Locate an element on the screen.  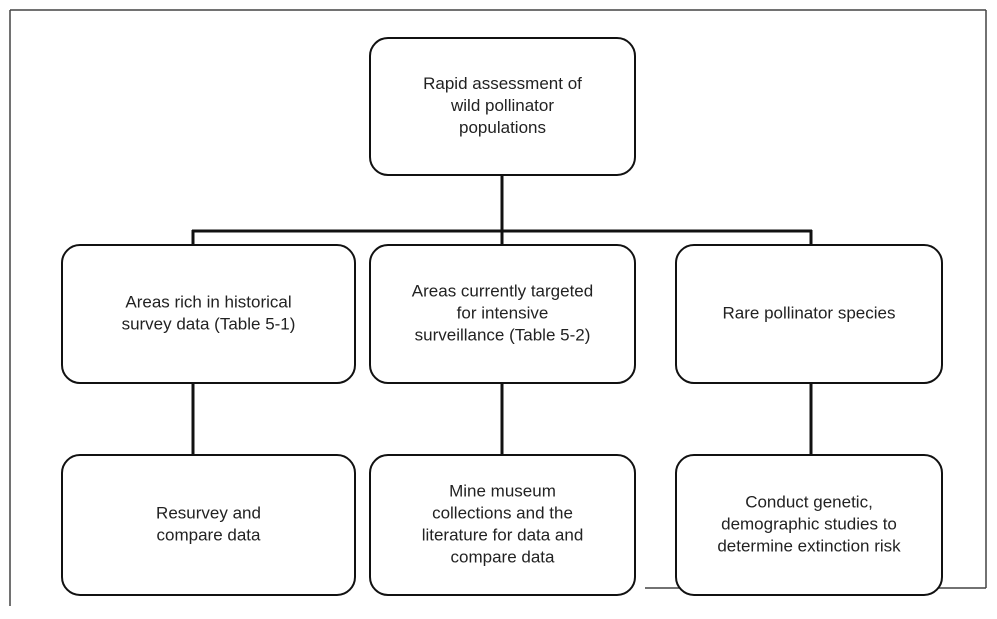
node-label: demographic studies to is located at coordinates (809, 523).